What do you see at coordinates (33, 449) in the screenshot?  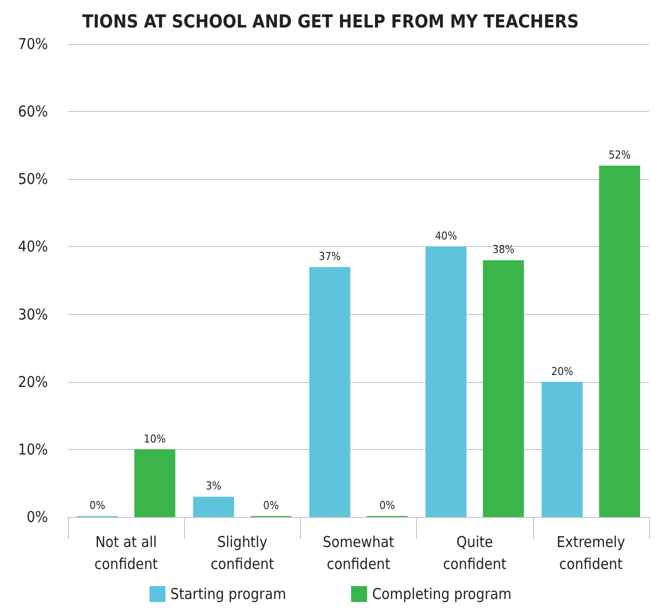 I see `y-tick-label: 10%` at bounding box center [33, 449].